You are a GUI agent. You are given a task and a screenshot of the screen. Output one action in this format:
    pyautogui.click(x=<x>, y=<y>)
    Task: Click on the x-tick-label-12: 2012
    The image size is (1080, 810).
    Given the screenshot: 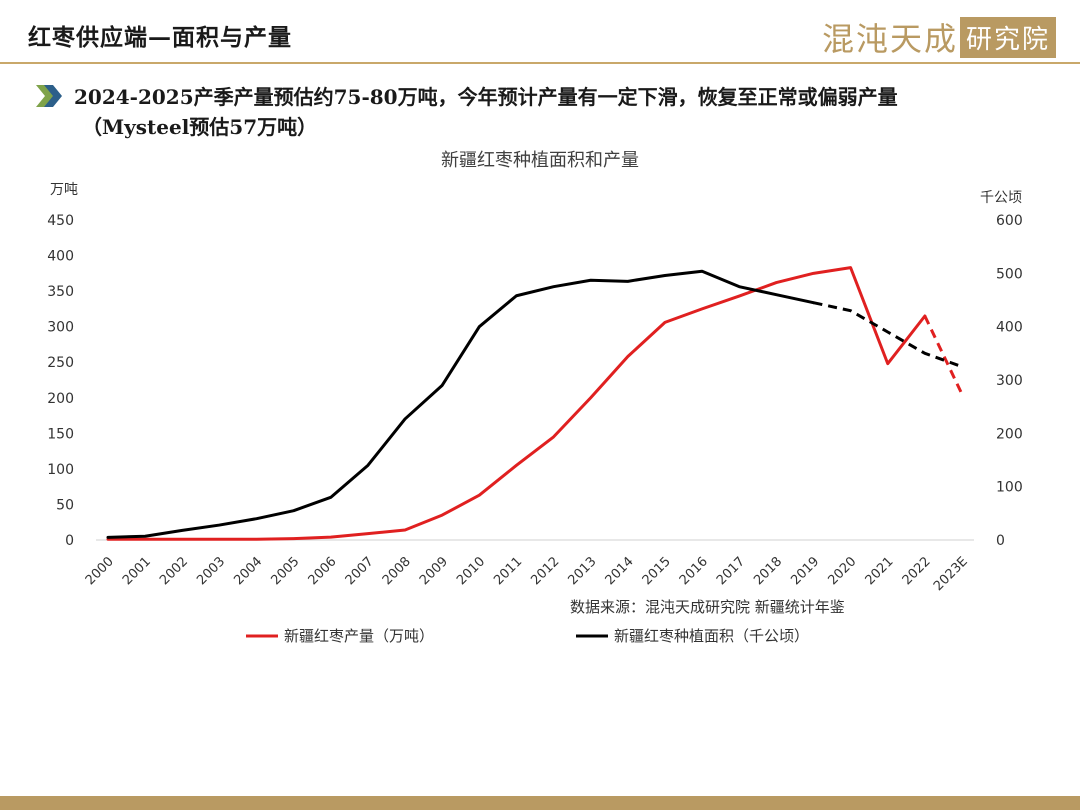 What is the action you would take?
    pyautogui.click(x=545, y=571)
    